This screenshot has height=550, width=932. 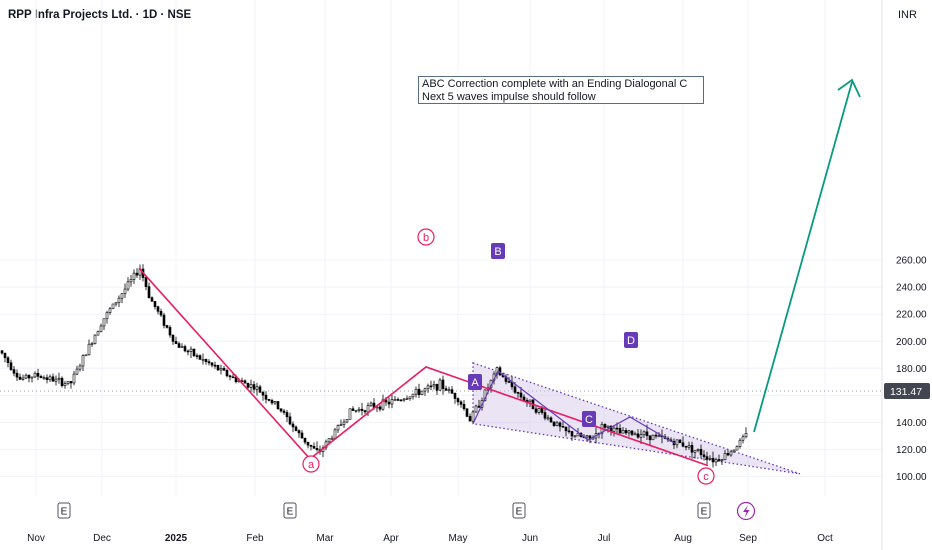 I want to click on price-tick-label: 100.00, so click(x=911, y=477).